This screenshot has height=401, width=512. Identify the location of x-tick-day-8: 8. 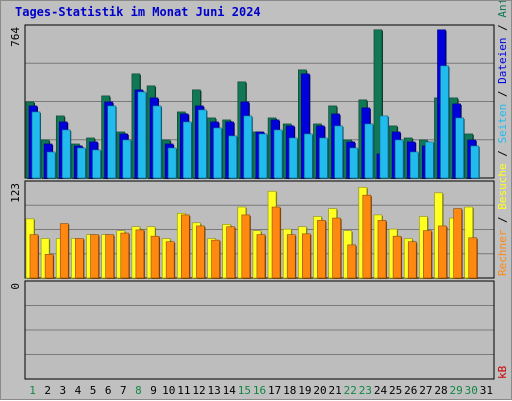
(138, 390).